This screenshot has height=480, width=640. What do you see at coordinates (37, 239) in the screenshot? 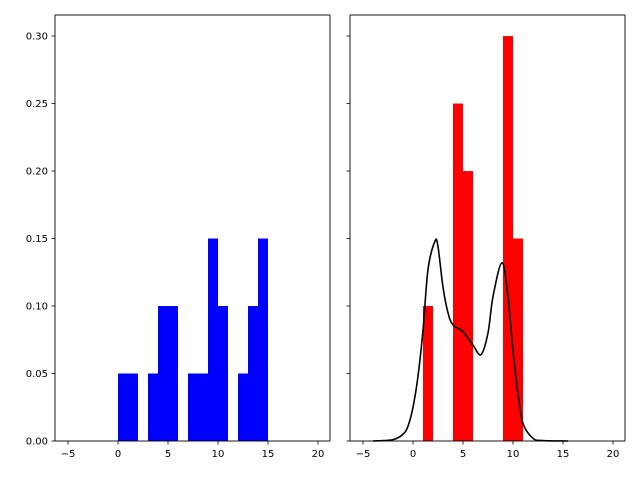
I see `y-tick-label: 0.15` at bounding box center [37, 239].